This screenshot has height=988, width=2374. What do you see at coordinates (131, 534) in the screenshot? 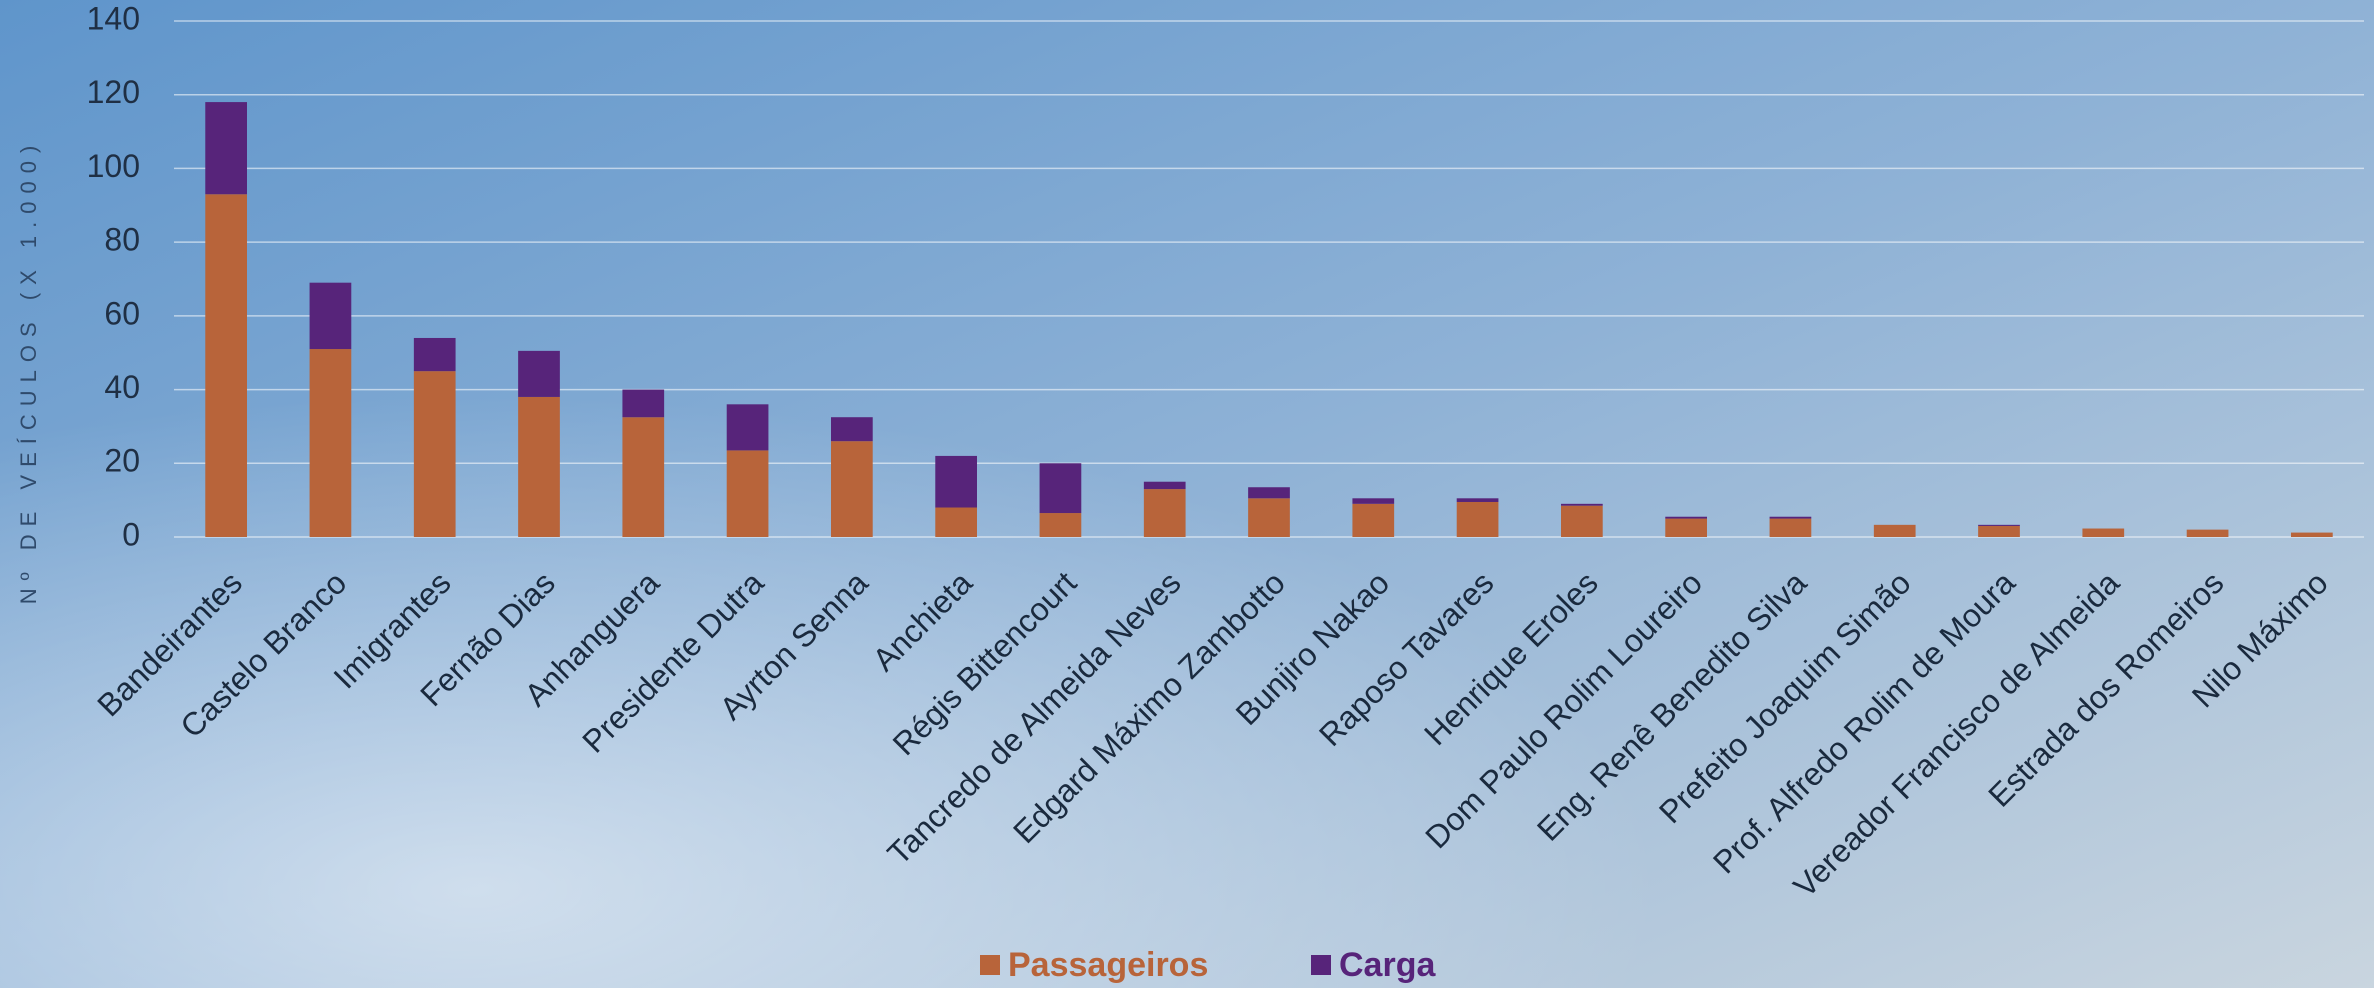
I see `y-tick-label: 0` at bounding box center [131, 534].